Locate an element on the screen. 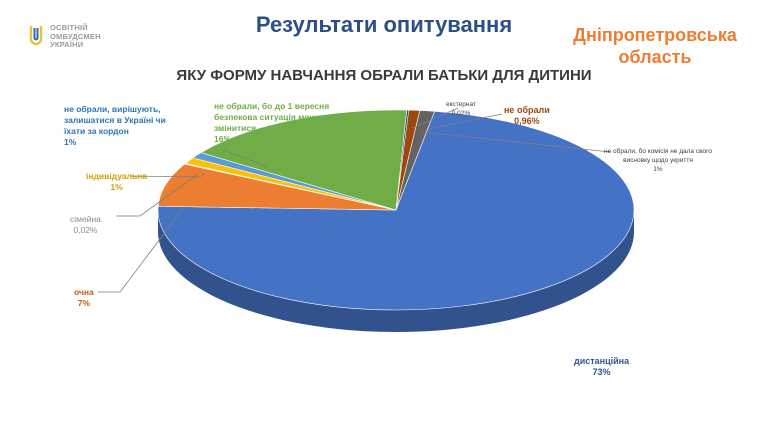 The image size is (768, 432). logo-text: ОСВІТНІЙ ОМБУДСМЕН УКРАЇНИ is located at coordinates (75, 36).